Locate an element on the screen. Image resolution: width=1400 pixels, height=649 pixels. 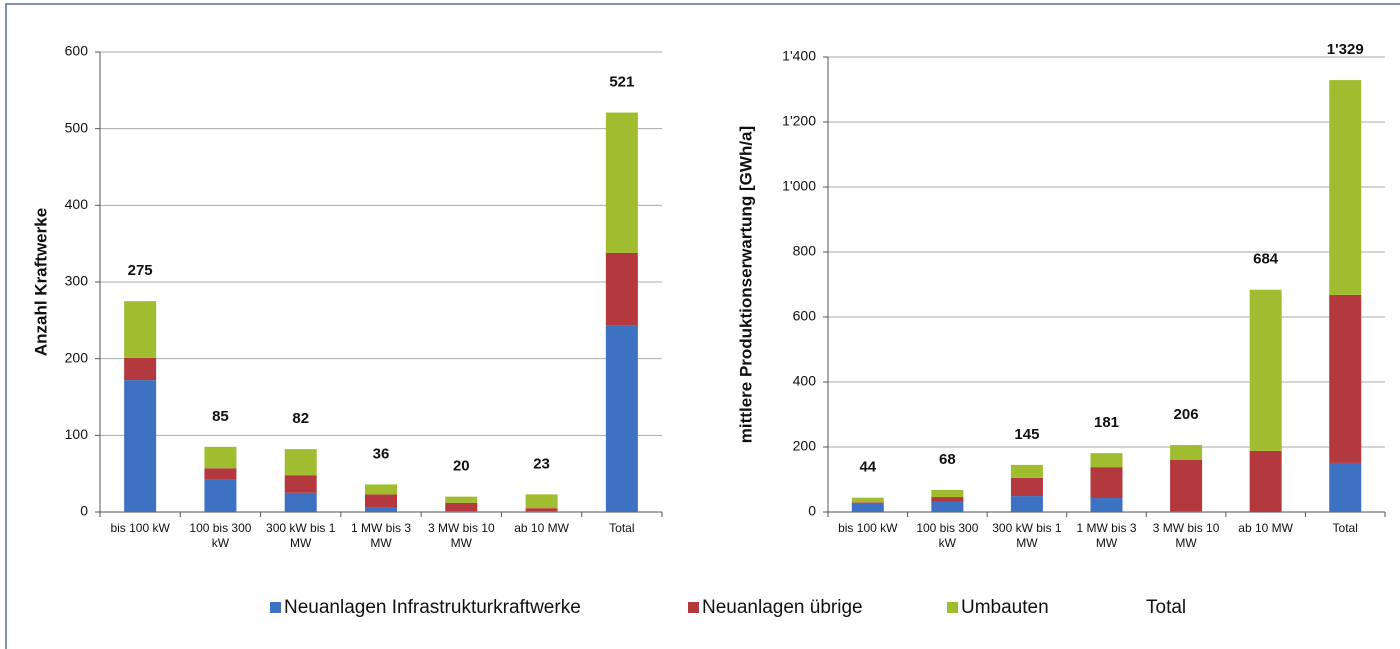
total-label: 181 is located at coordinates (1106, 422).